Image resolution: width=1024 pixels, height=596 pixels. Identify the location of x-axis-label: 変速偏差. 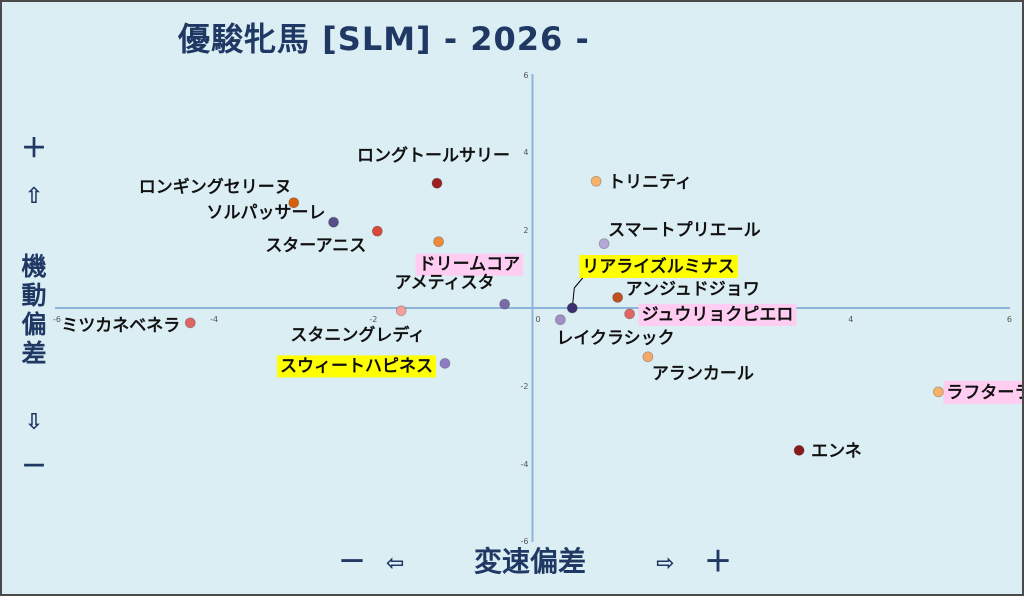
(530, 561).